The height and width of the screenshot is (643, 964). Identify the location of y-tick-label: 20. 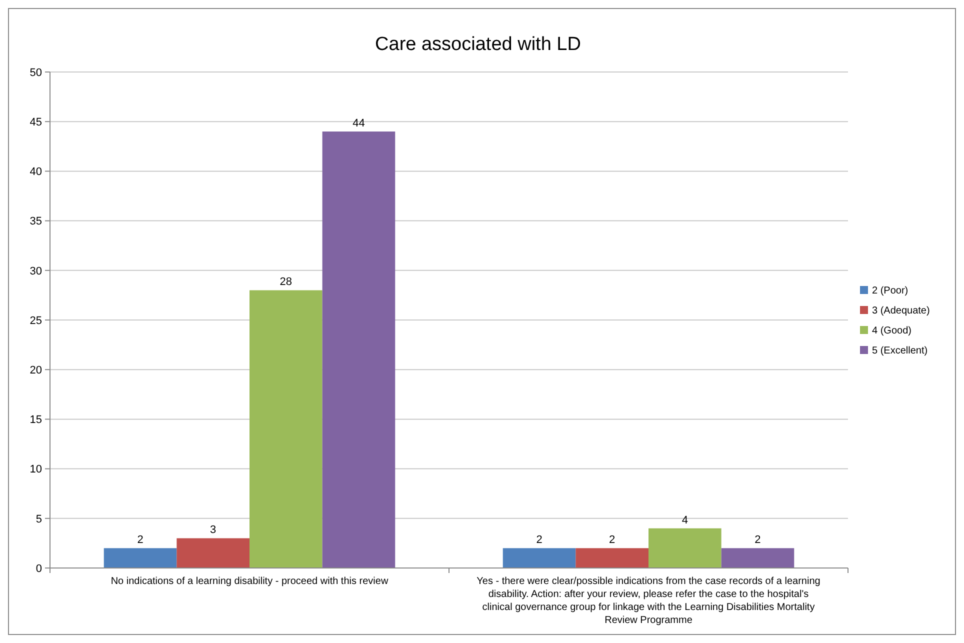
(36, 370).